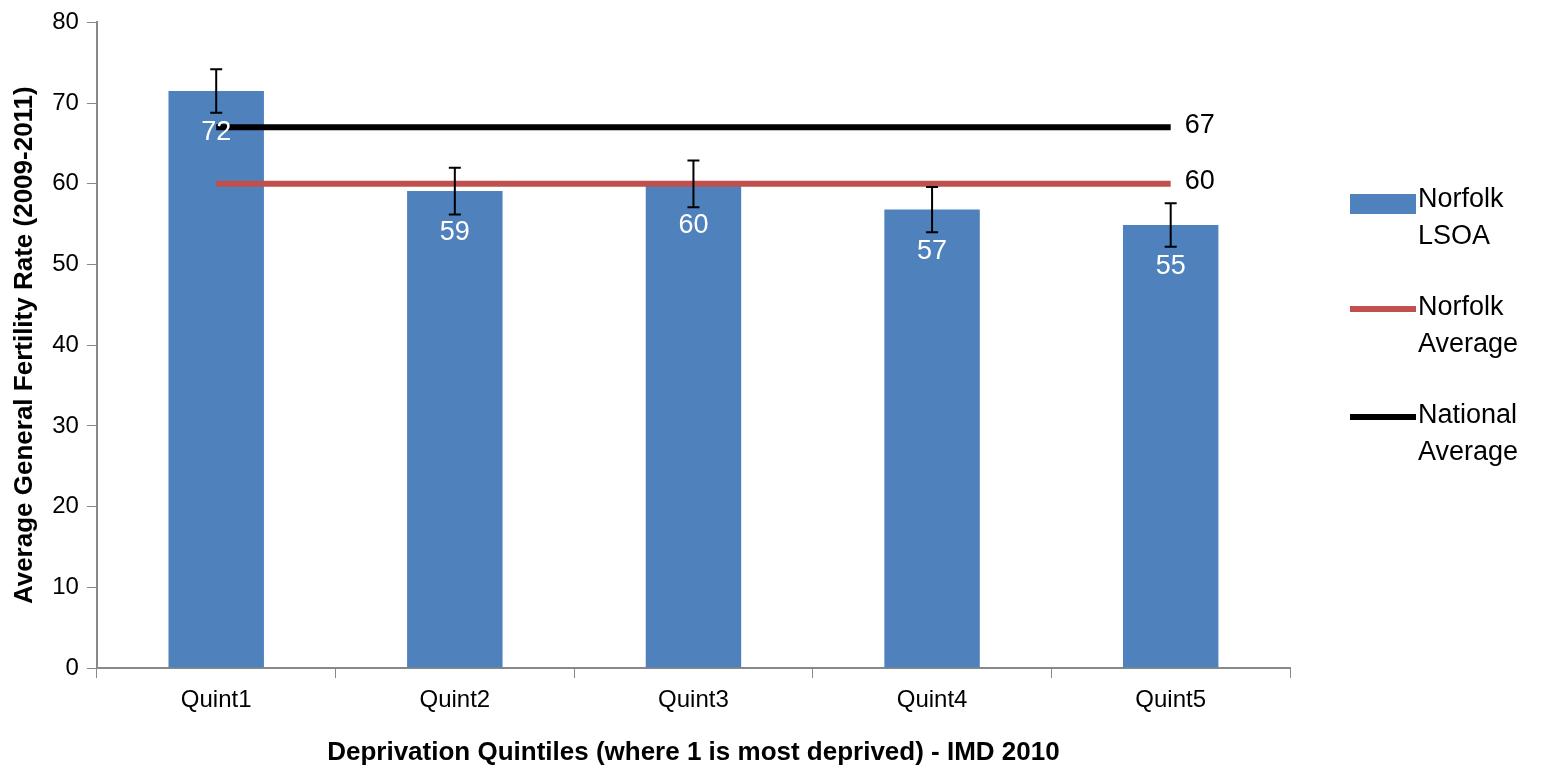  I want to click on data-label: 67, so click(1199, 123).